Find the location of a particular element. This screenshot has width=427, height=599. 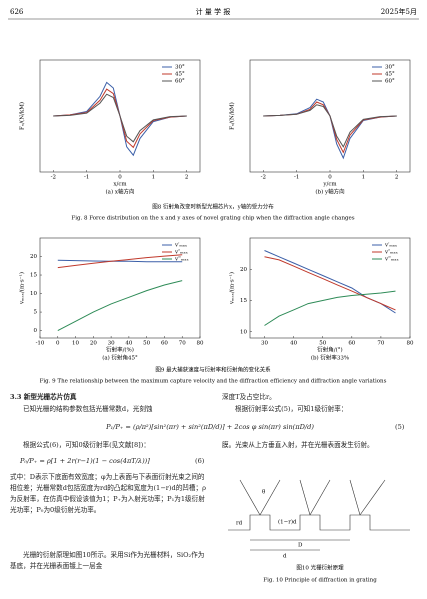

panel-label: (b) y轴方向 is located at coordinates (329, 192).